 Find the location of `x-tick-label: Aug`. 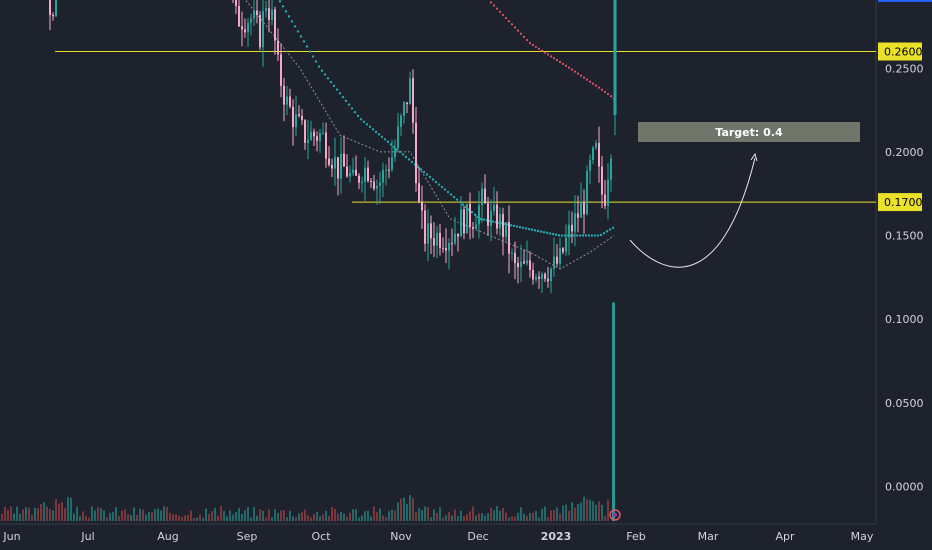

x-tick-label: Aug is located at coordinates (167, 536).